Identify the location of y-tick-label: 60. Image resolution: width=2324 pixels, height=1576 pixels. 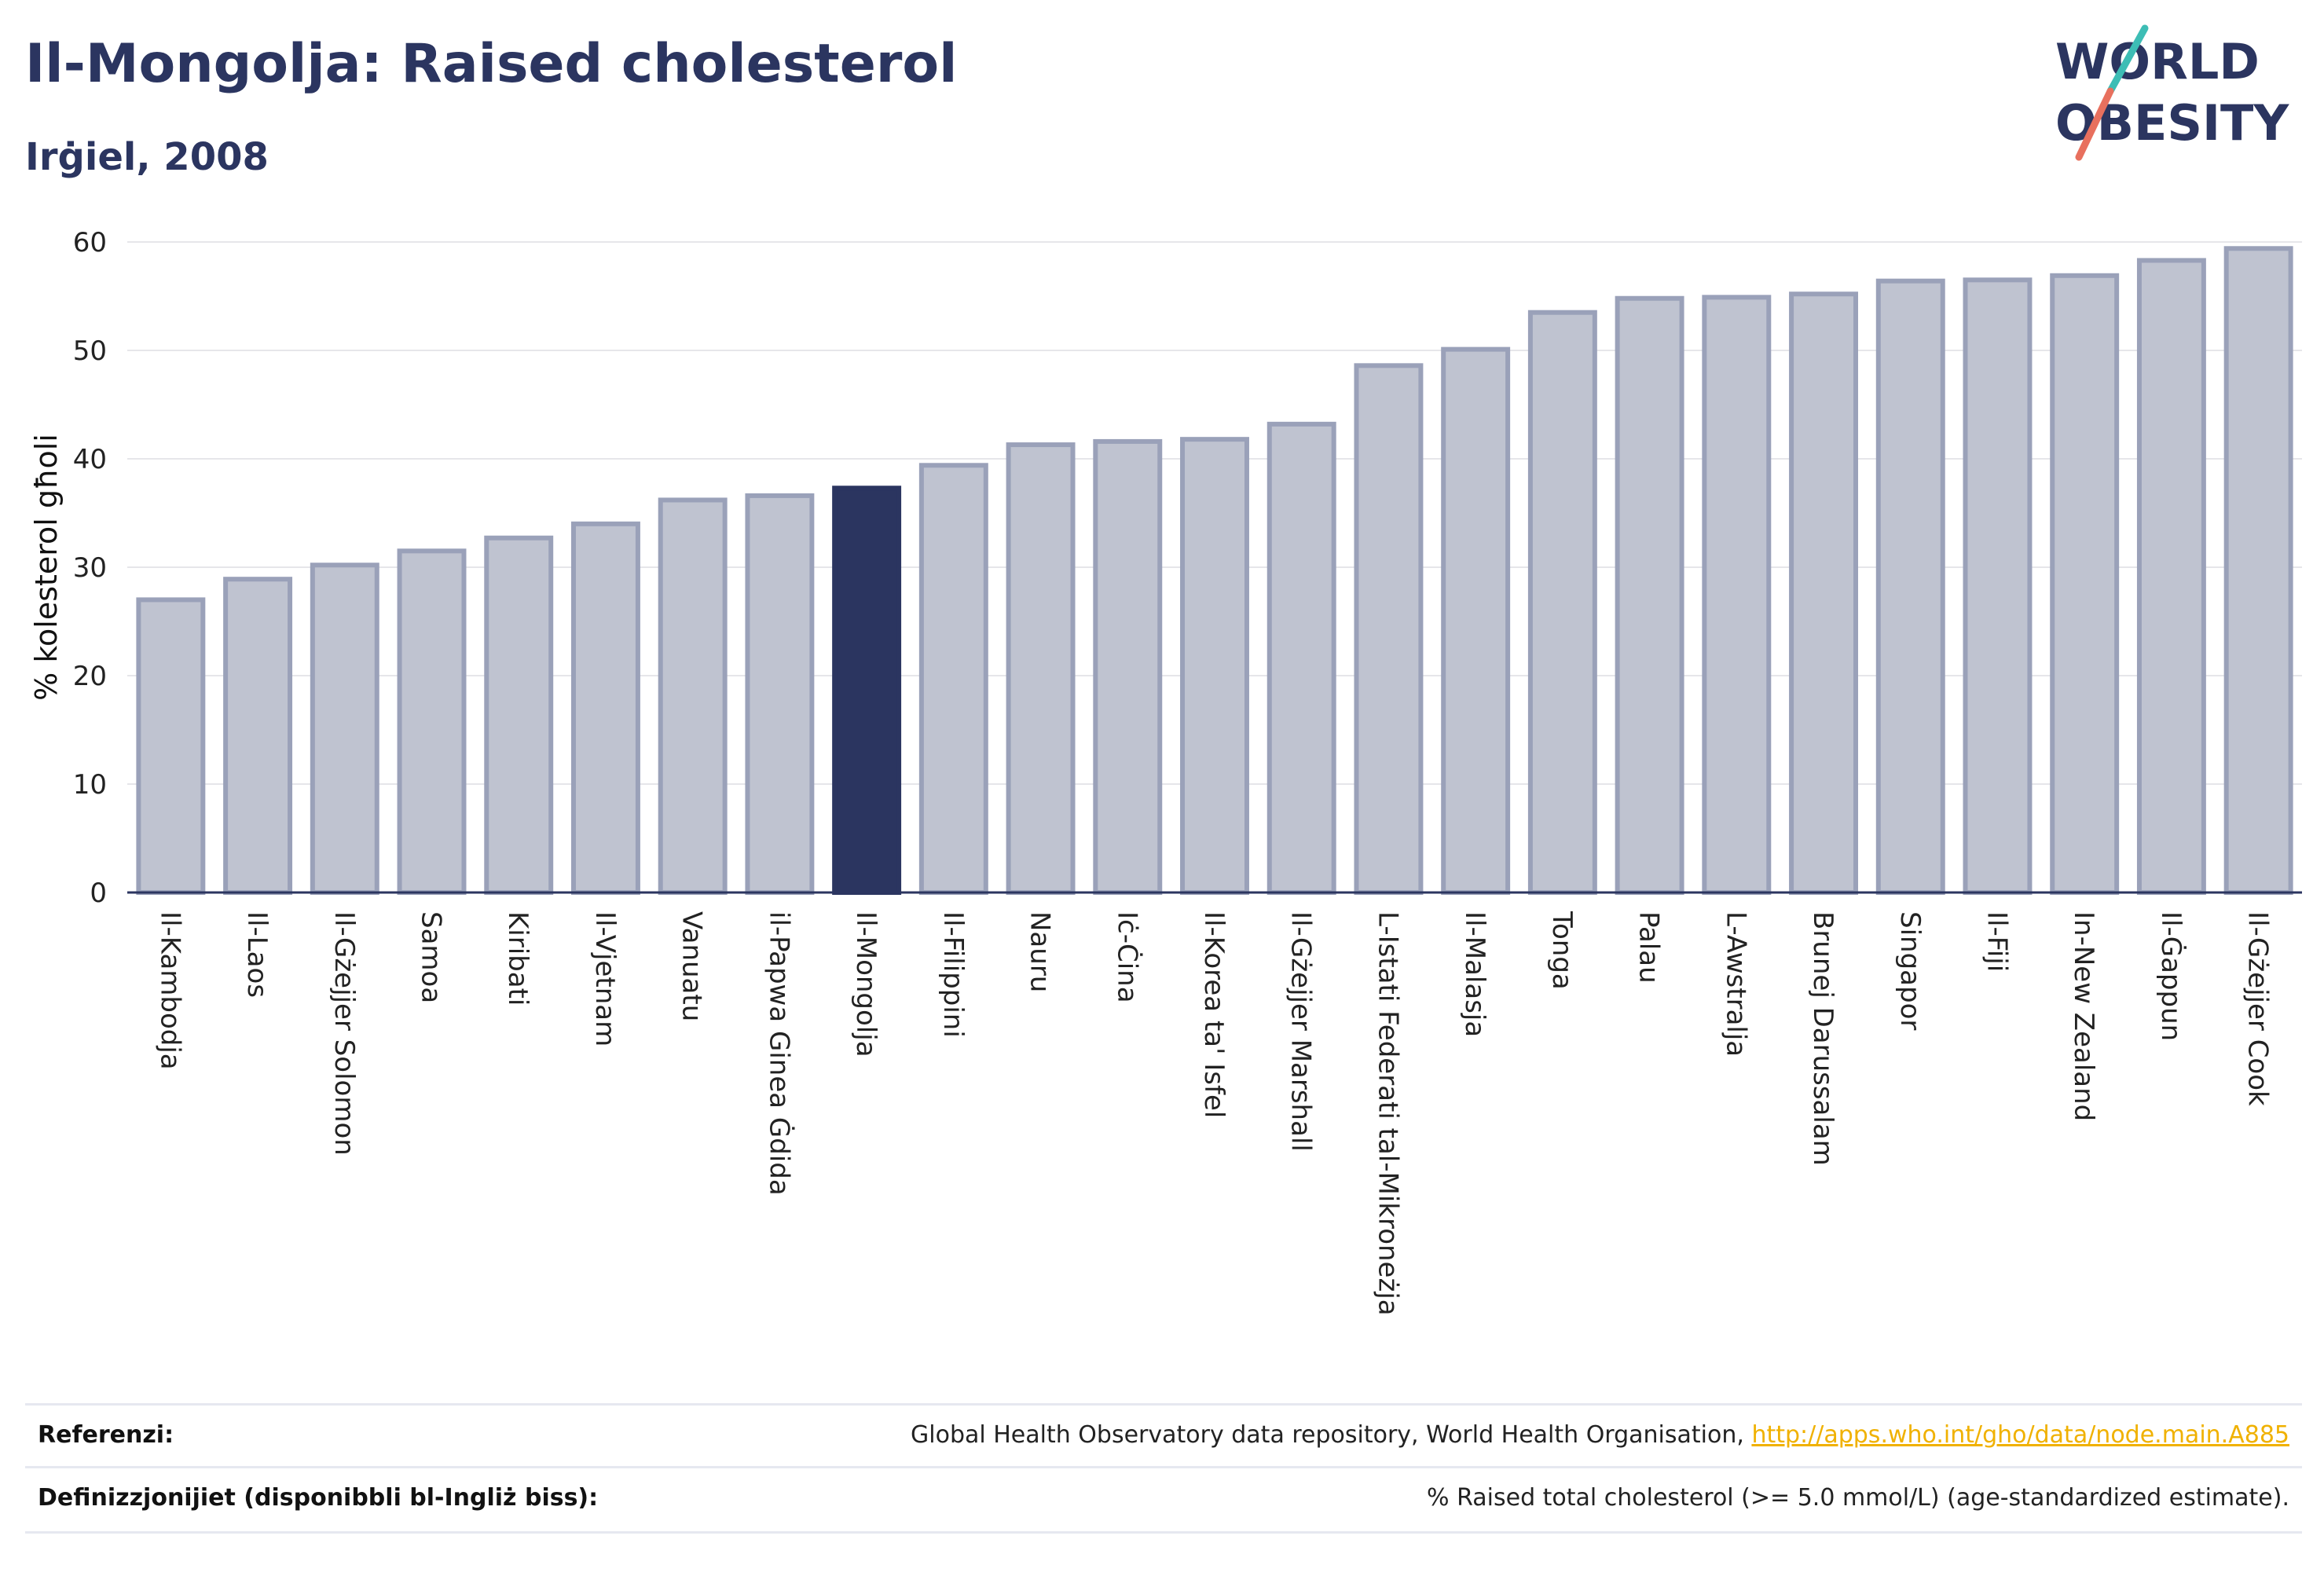
(90, 242).